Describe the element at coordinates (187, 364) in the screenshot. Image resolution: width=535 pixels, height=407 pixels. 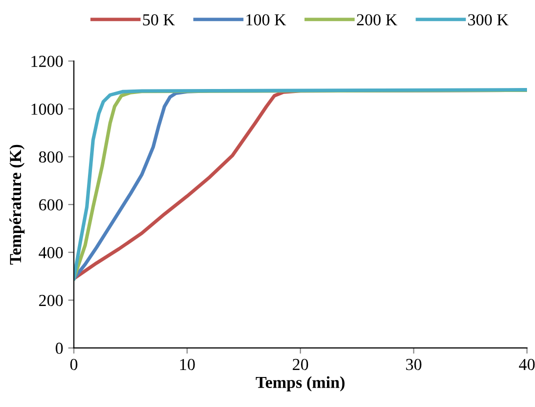
I see `x-tick-label: 10` at that location.